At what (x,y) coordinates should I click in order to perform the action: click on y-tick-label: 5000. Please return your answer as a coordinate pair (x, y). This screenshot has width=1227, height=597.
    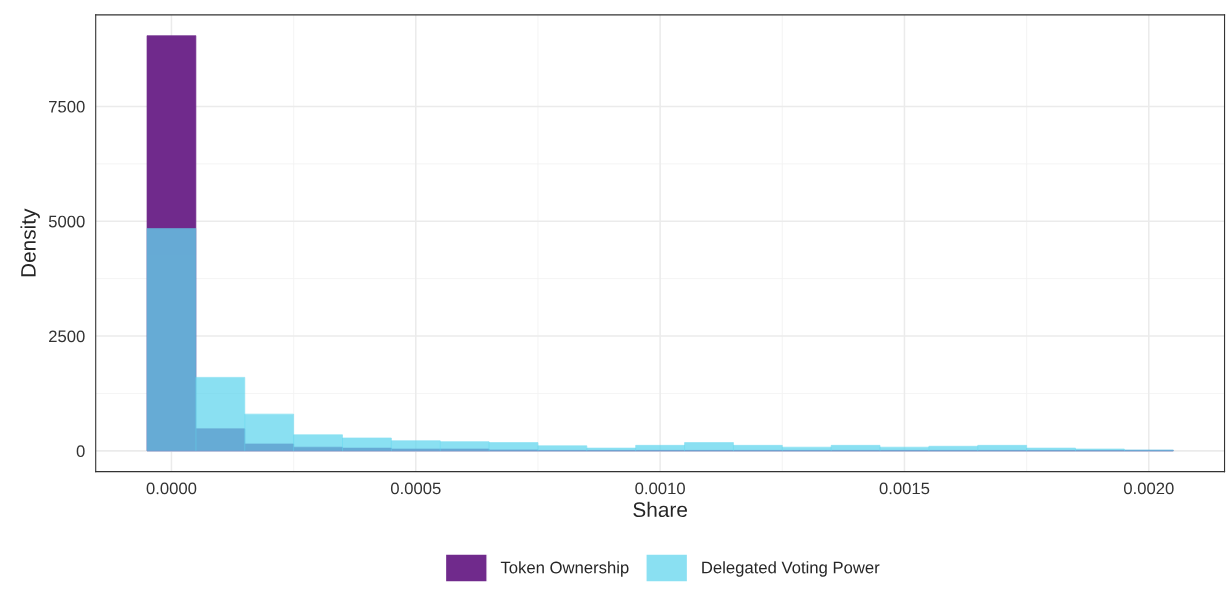
    Looking at the image, I should click on (66, 221).